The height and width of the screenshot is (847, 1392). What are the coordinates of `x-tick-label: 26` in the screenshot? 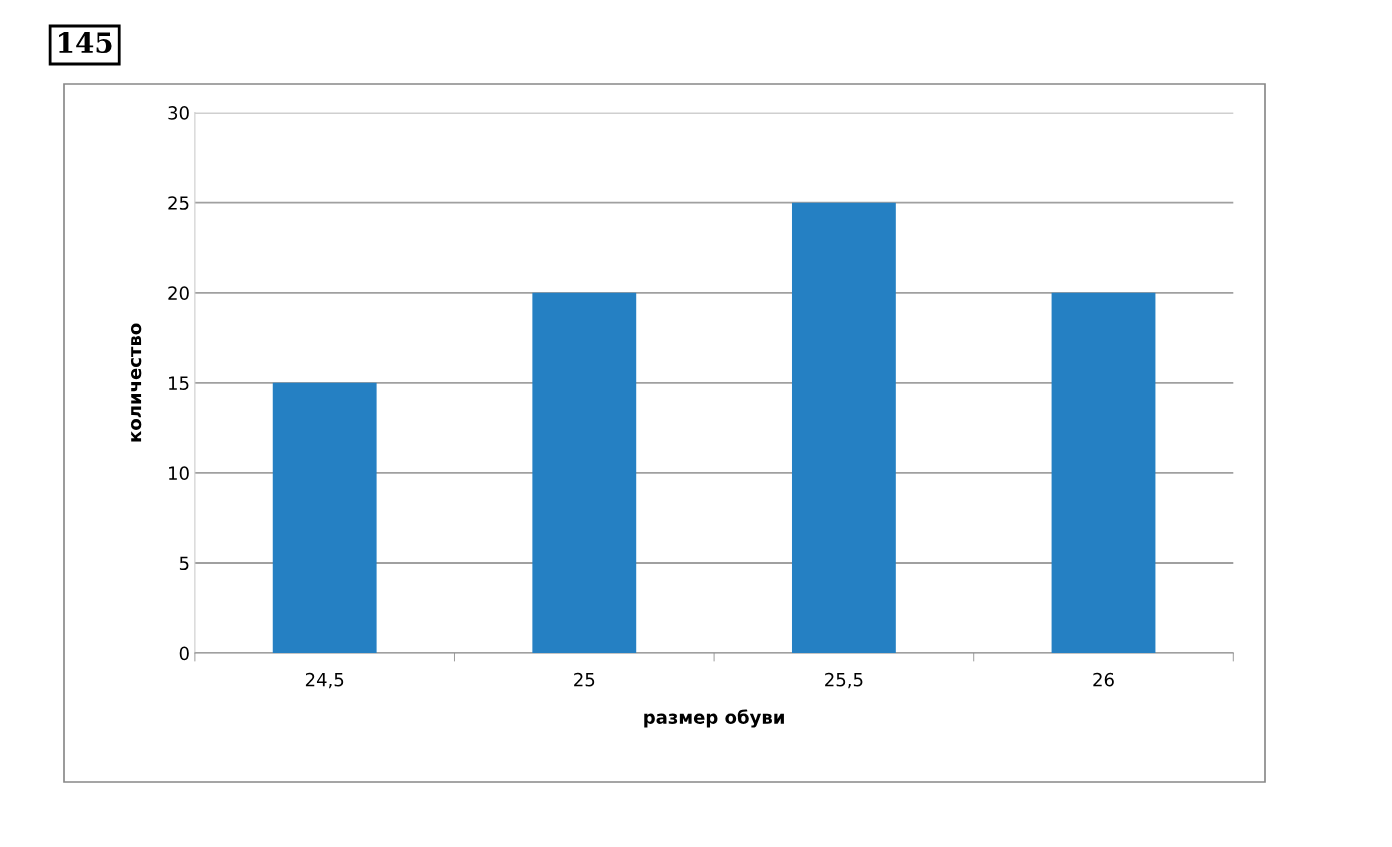 It's located at (1103, 679).